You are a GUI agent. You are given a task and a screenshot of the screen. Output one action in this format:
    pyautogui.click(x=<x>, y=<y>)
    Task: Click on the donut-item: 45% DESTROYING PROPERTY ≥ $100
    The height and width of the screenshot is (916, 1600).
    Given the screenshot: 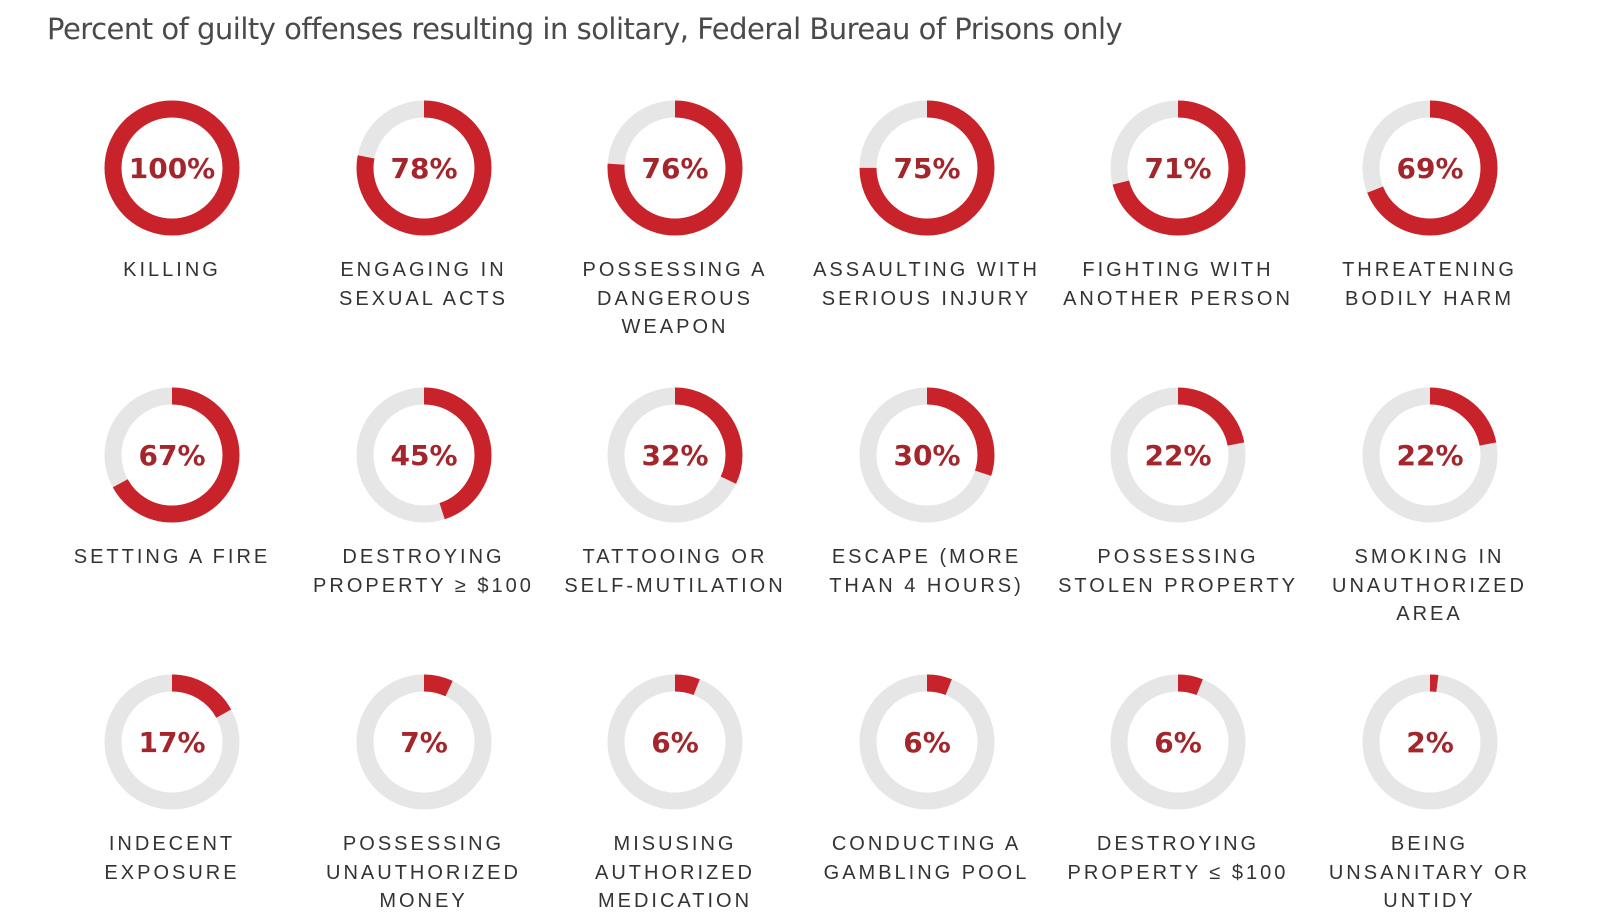 What is the action you would take?
    pyautogui.click(x=424, y=492)
    